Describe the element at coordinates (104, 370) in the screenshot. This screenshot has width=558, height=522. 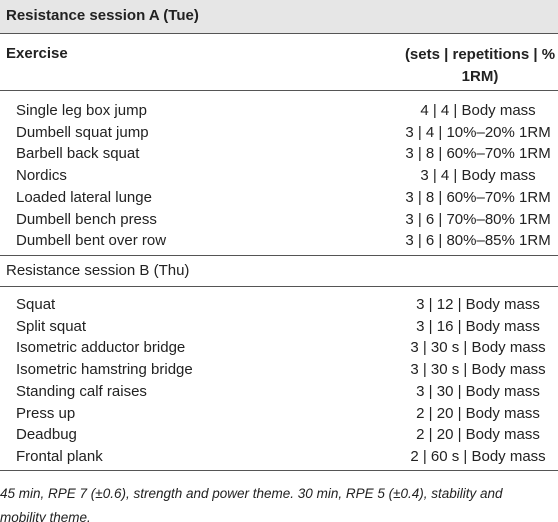
I see `exercise-name: Isometric hamstring bridge` at that location.